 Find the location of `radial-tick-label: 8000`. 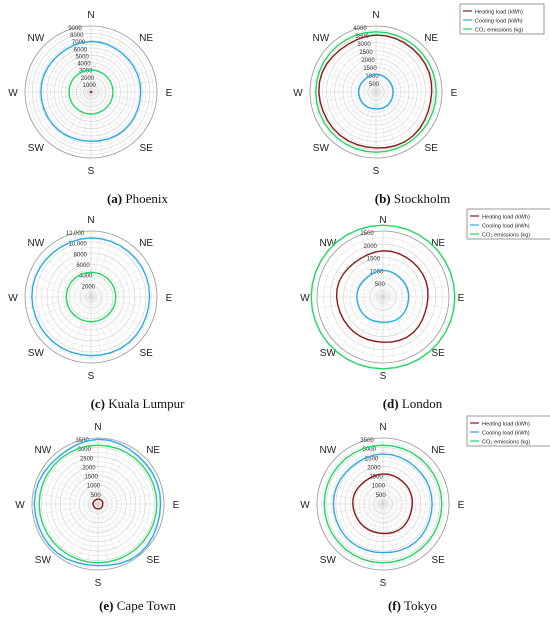

radial-tick-label: 8000 is located at coordinates (81, 255).